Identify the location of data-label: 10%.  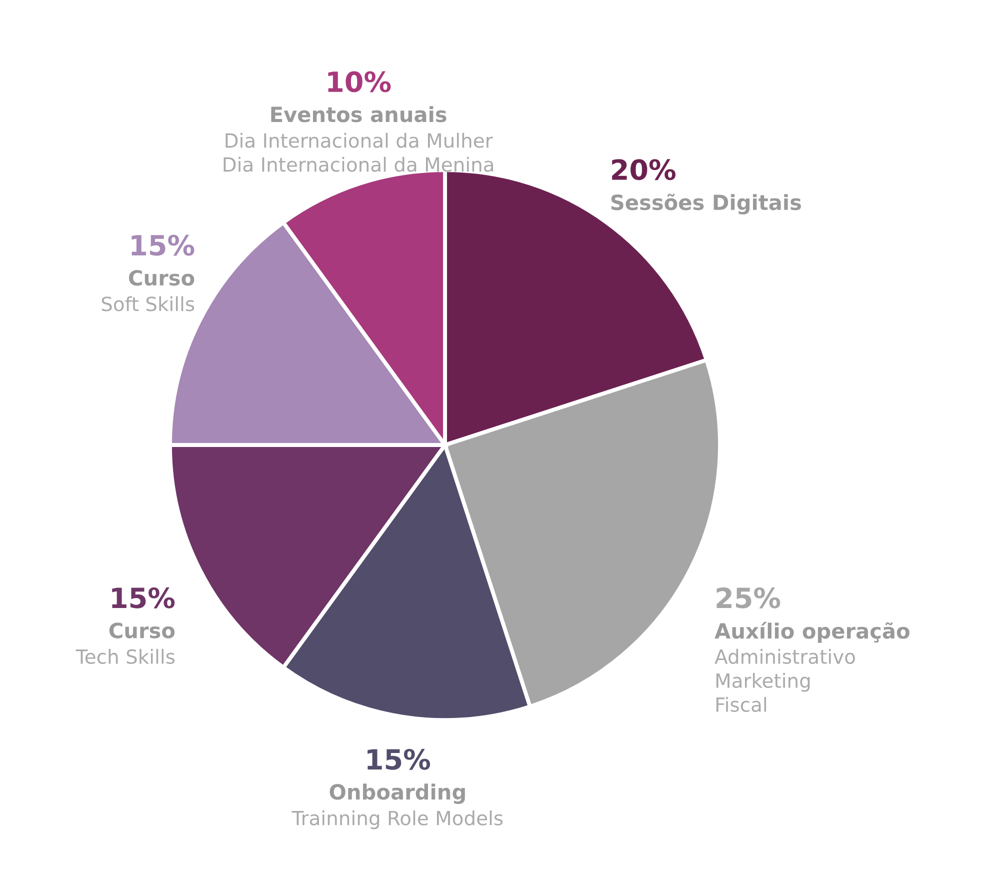
(359, 81).